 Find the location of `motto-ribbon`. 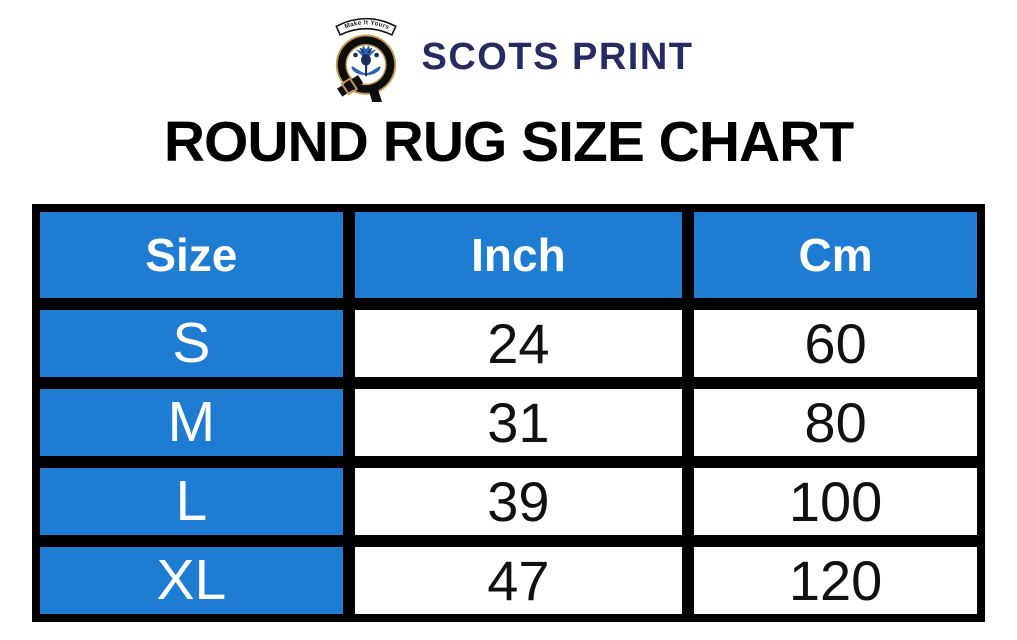

motto-ribbon is located at coordinates (365, 26).